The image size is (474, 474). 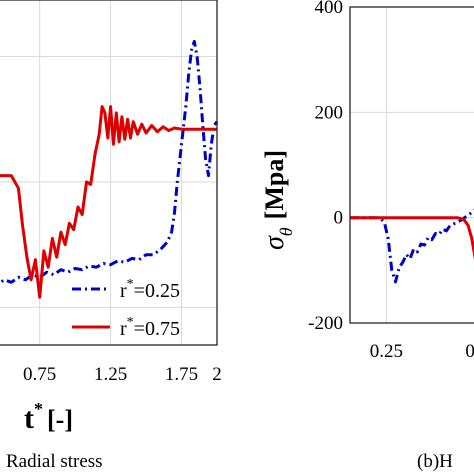 What do you see at coordinates (38, 409) in the screenshot?
I see `x-axis-title-sup: *` at bounding box center [38, 409].